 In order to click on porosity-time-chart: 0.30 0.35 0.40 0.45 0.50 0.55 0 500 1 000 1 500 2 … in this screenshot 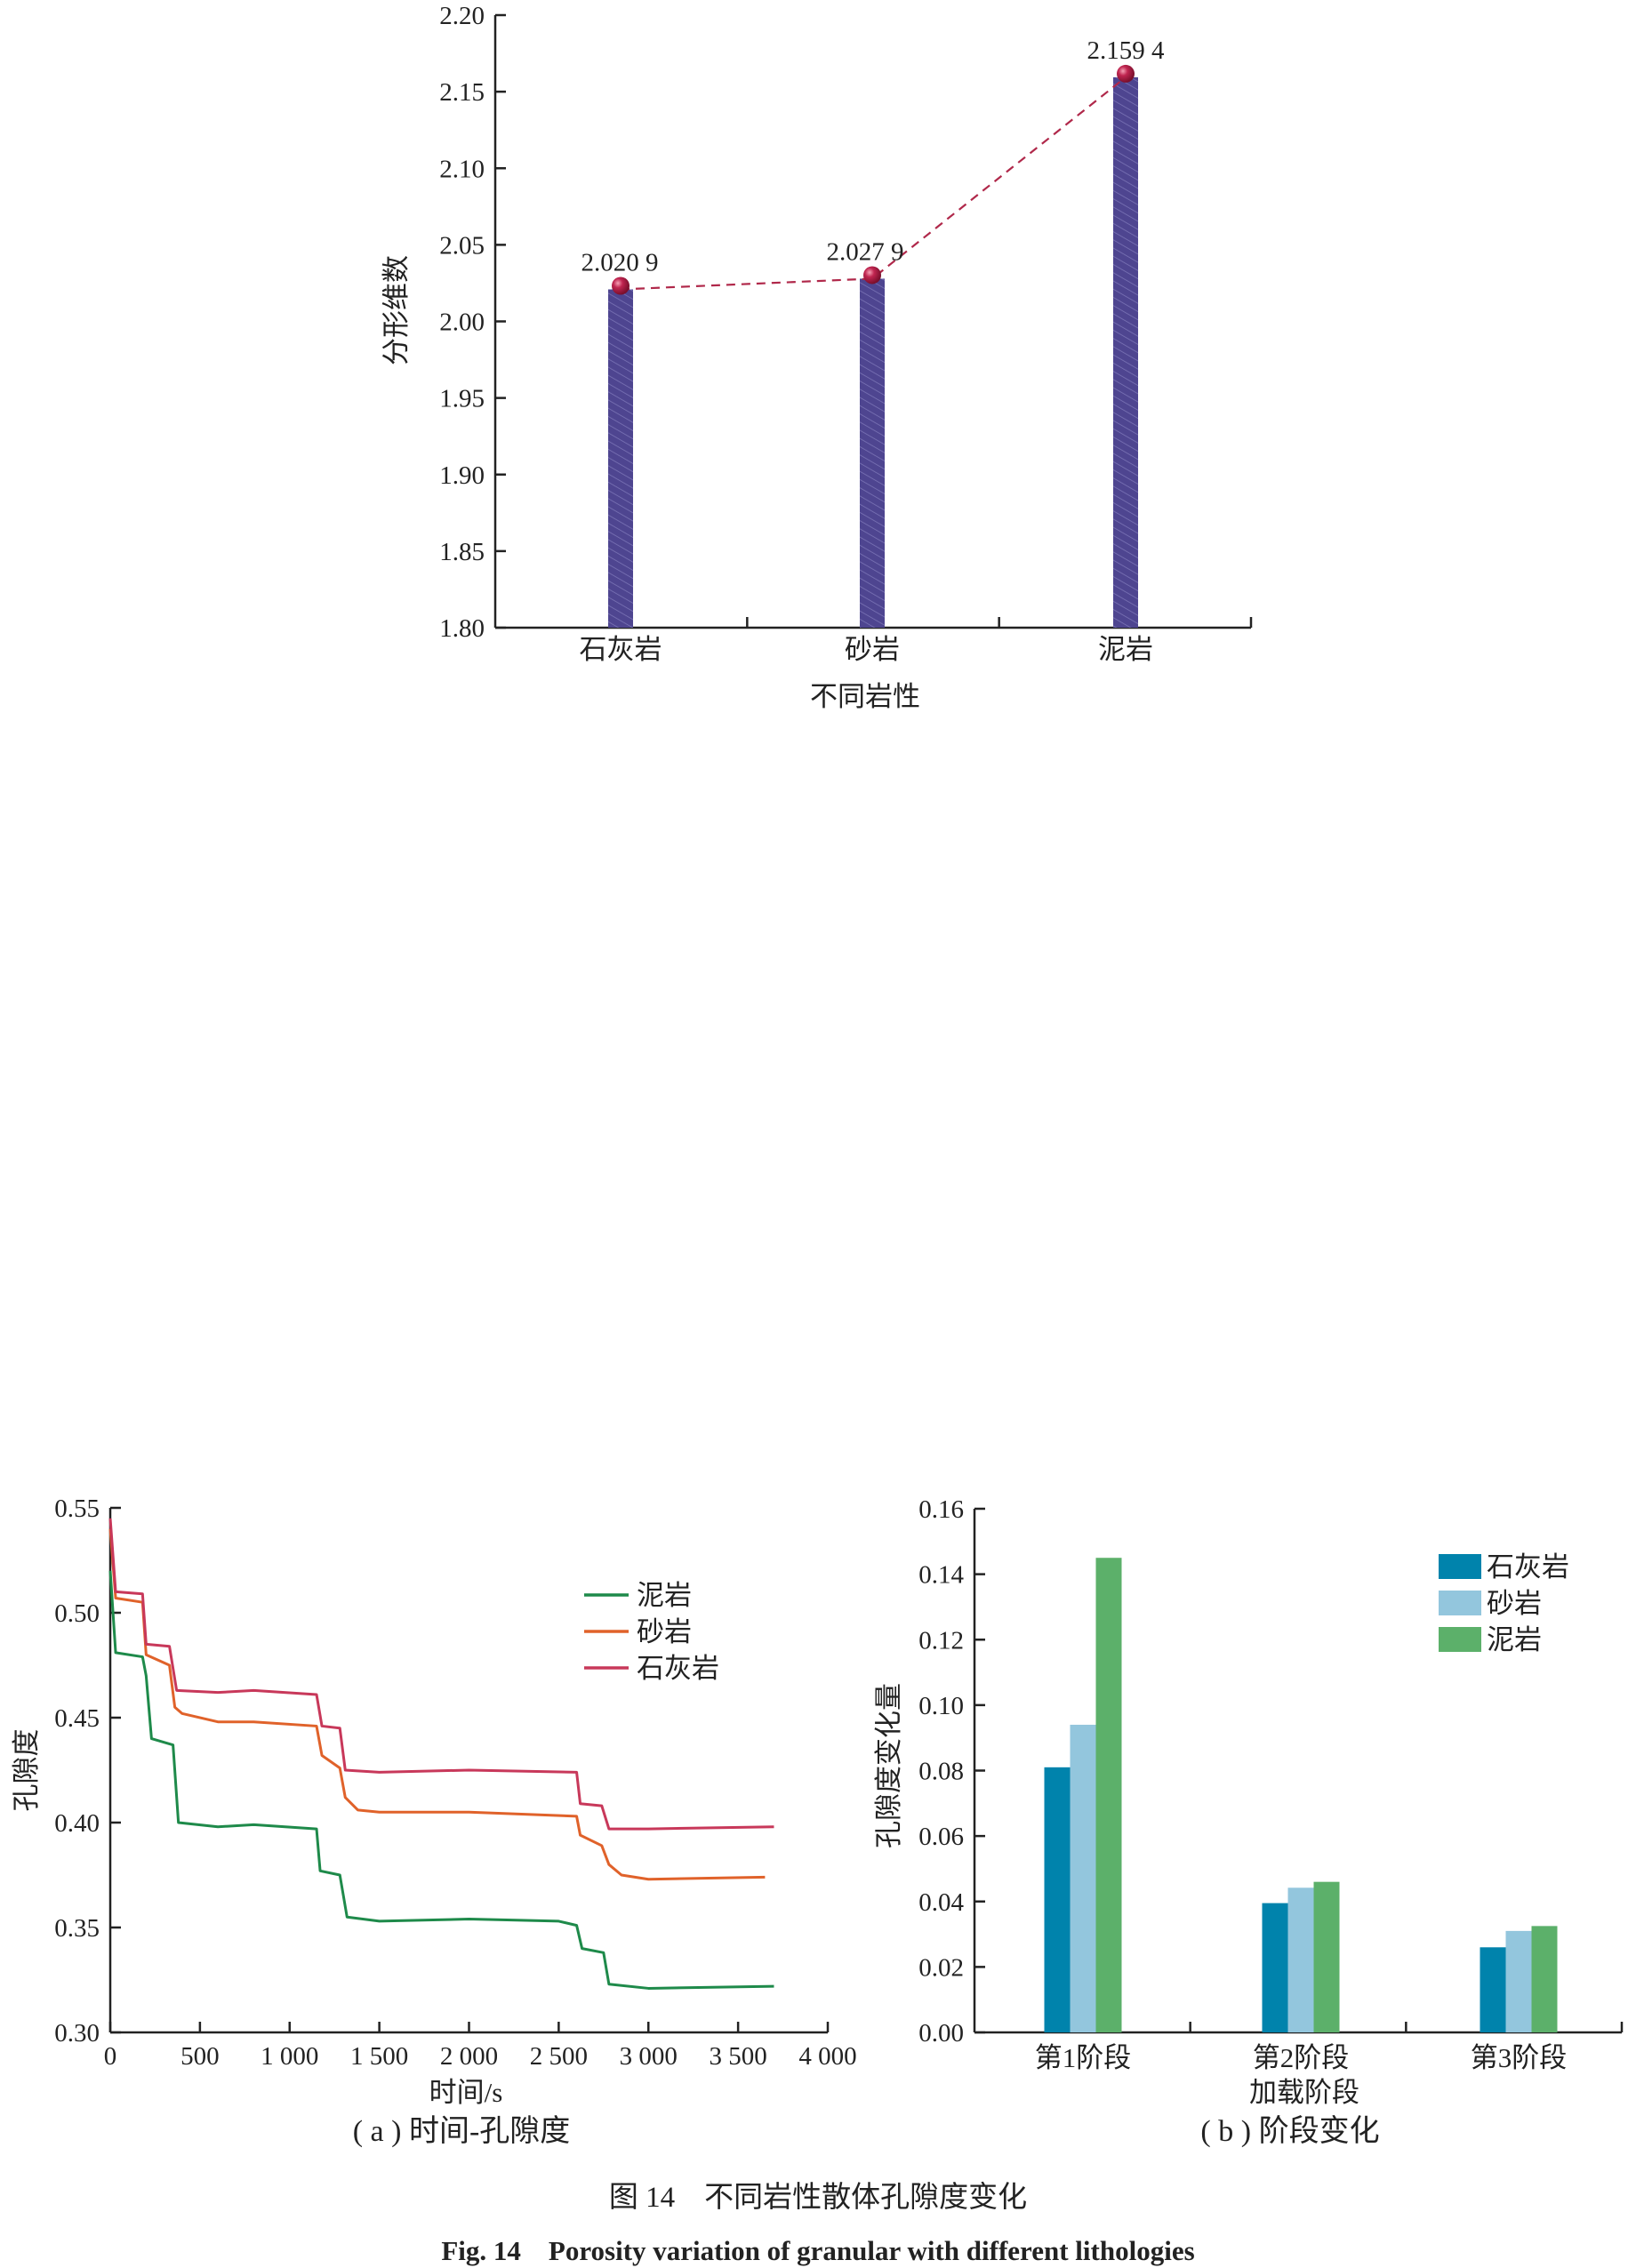, I will do `click(434, 1821)`.